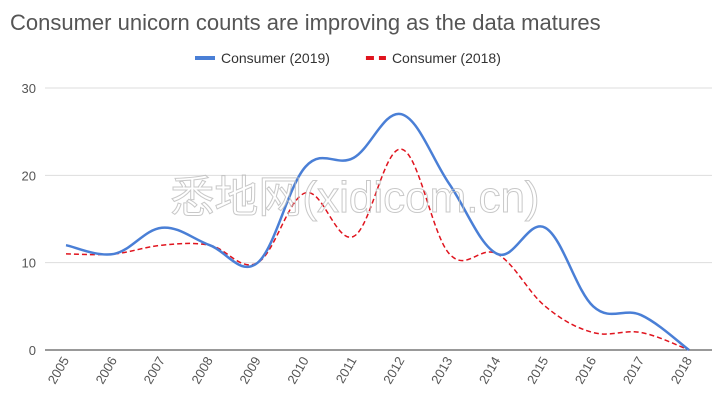 This screenshot has width=721, height=404. I want to click on x-tick-label: 2016, so click(585, 370).